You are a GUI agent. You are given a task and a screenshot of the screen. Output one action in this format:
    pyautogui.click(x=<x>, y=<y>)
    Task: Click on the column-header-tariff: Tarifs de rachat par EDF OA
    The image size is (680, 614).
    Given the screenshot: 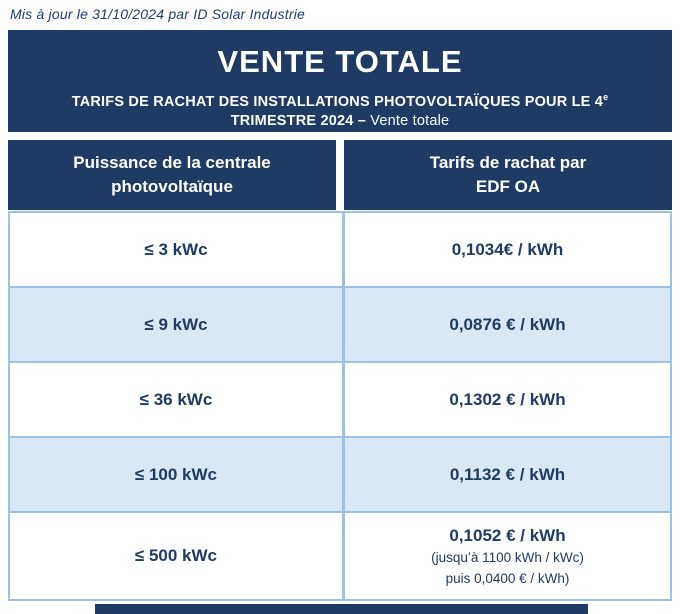 What is the action you would take?
    pyautogui.click(x=508, y=175)
    